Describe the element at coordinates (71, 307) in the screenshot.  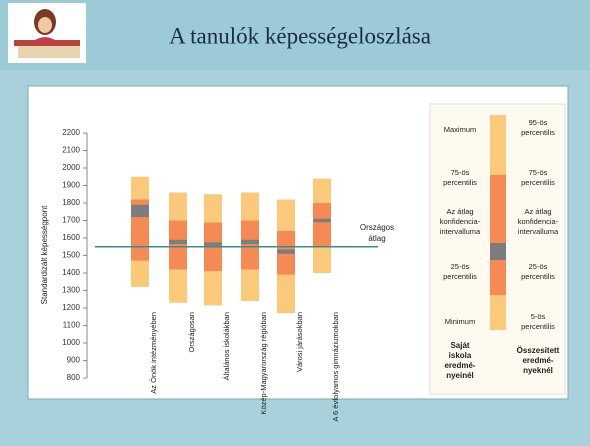
I see `y-tick-label: 1200` at that location.